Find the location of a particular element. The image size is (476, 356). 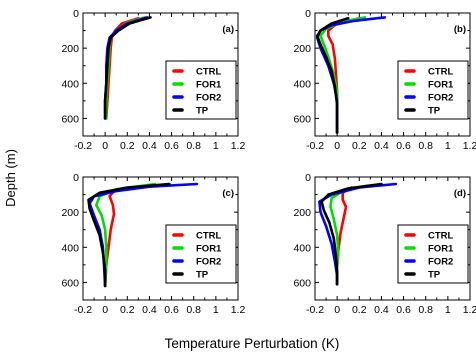

panel-label: (a) is located at coordinates (228, 29).